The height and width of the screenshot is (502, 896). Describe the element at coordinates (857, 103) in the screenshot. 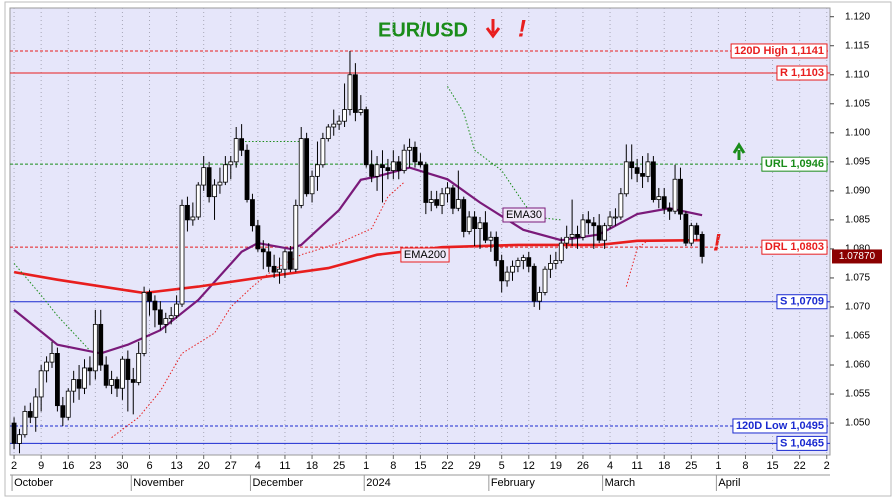

I see `y-tick-label: 1.105` at that location.